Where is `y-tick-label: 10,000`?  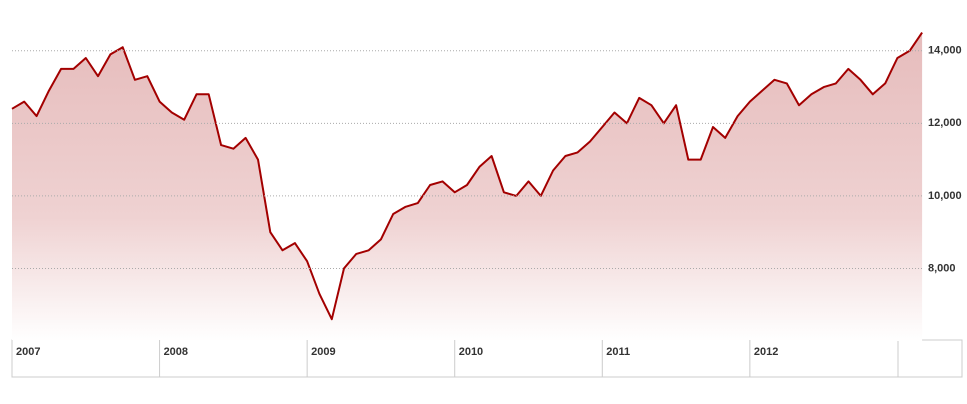 y-tick-label: 10,000 is located at coordinates (945, 196).